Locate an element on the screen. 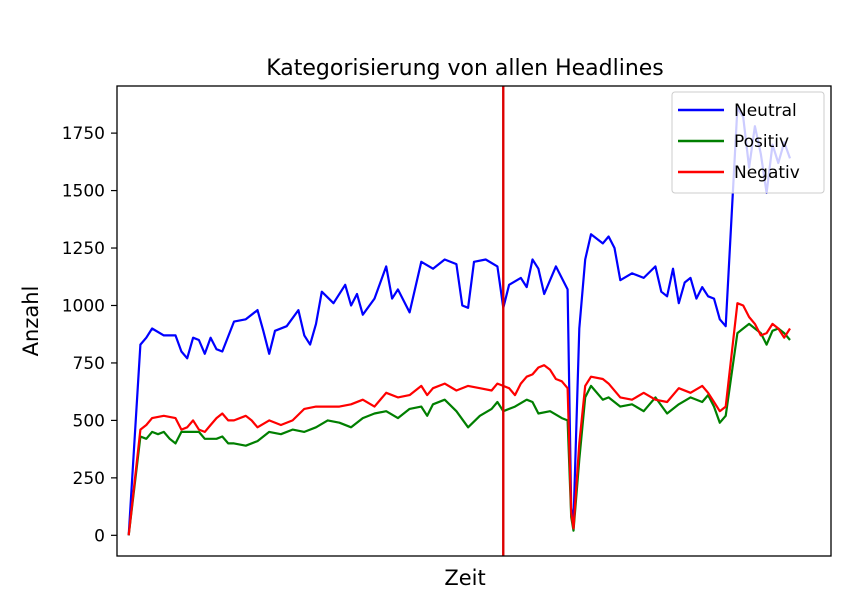  legend-label-positiv: Positiv is located at coordinates (761, 142).